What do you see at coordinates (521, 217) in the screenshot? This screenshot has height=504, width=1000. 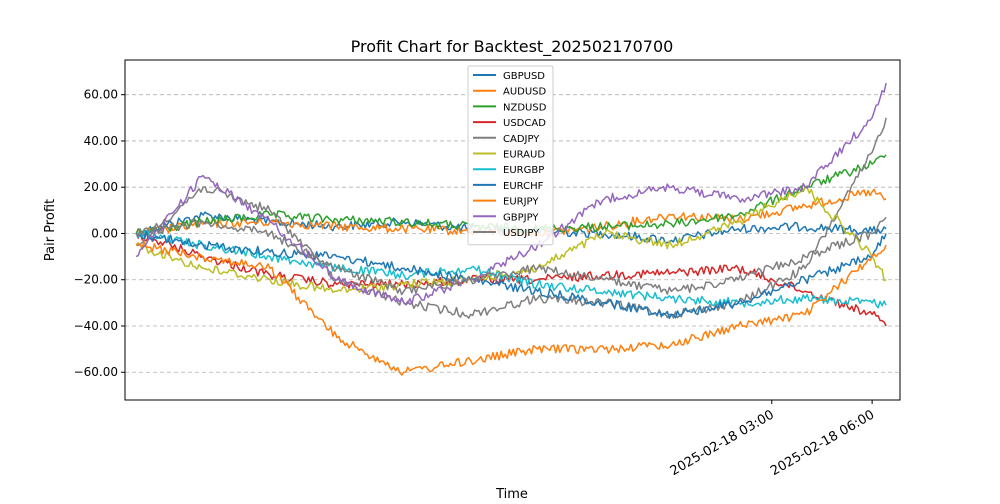 I see `legend-label: GBPJPY` at bounding box center [521, 217].